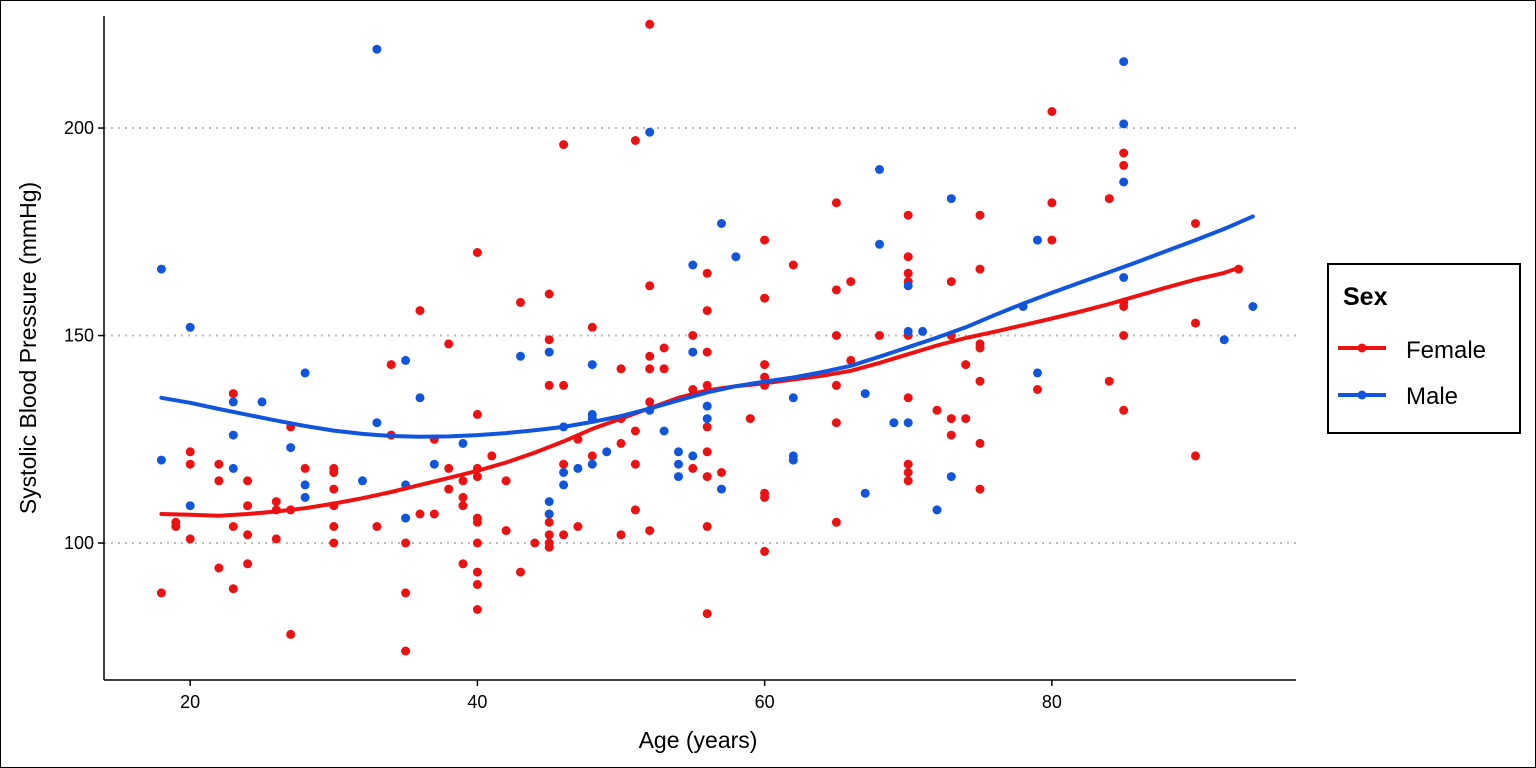 The width and height of the screenshot is (1536, 768). Describe the element at coordinates (190, 702) in the screenshot. I see `x-tick-label-20: 20` at that location.